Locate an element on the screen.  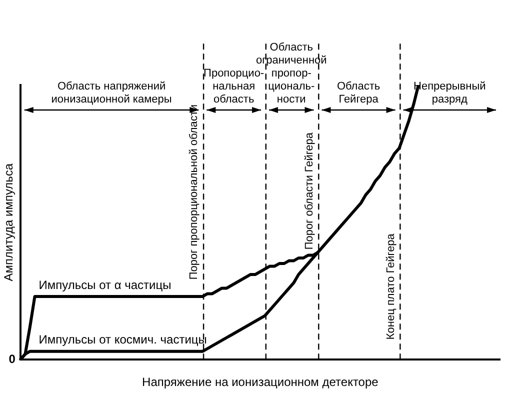
annotation: Конец плато Гейгера is located at coordinates (390, 286).